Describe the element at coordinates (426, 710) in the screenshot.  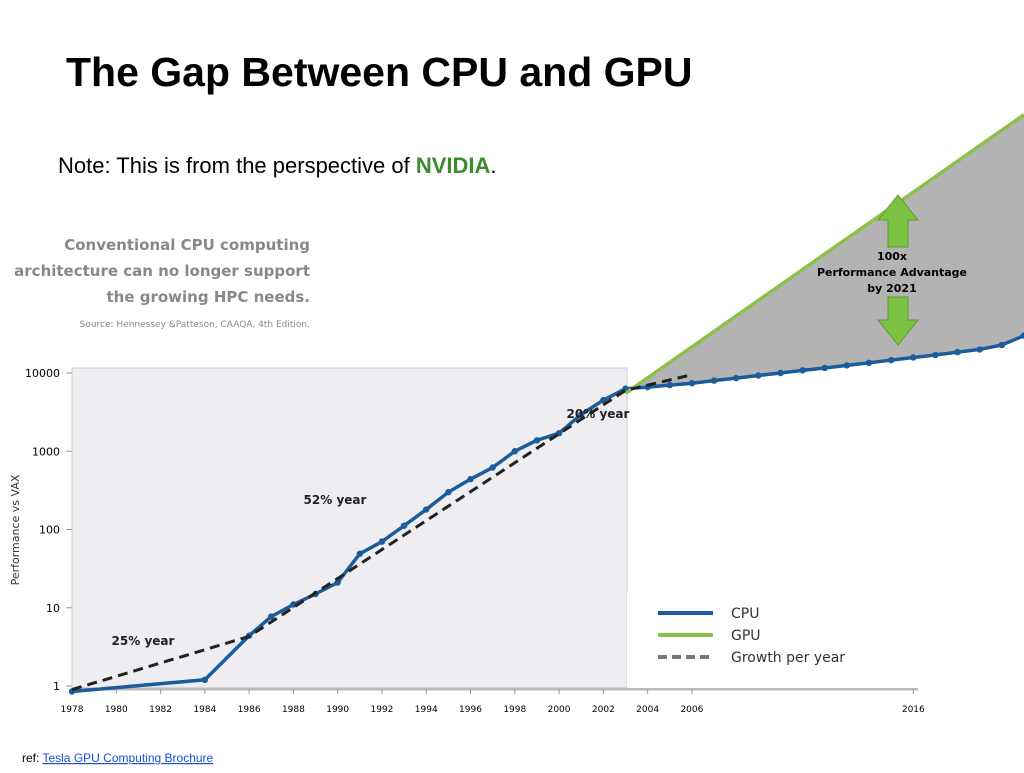
I see `x-tick-label: 1994` at that location.